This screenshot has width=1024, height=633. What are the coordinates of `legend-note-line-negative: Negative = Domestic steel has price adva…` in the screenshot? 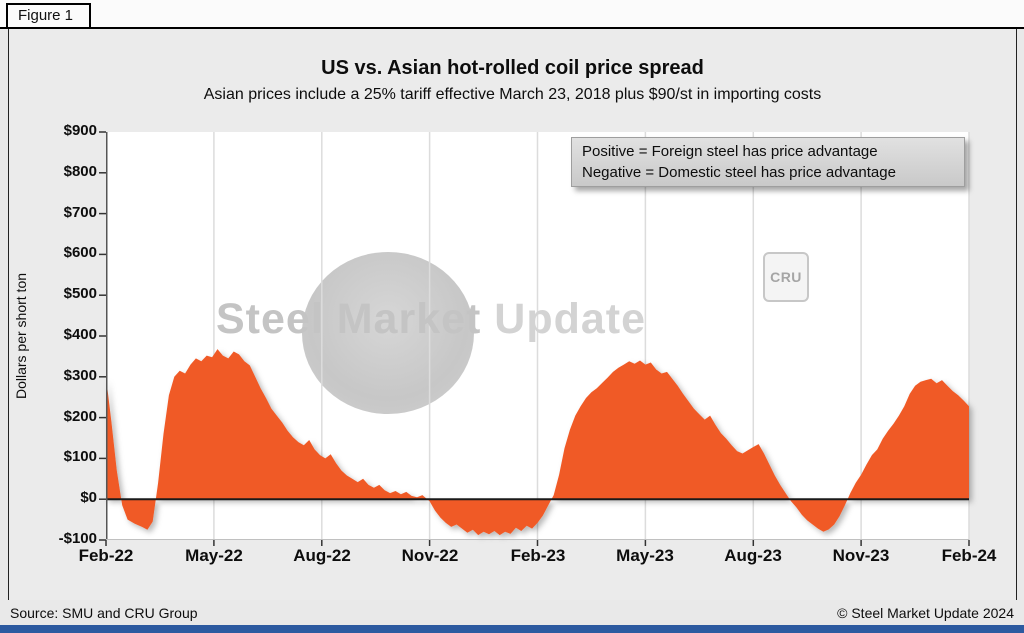 It's located at (739, 172).